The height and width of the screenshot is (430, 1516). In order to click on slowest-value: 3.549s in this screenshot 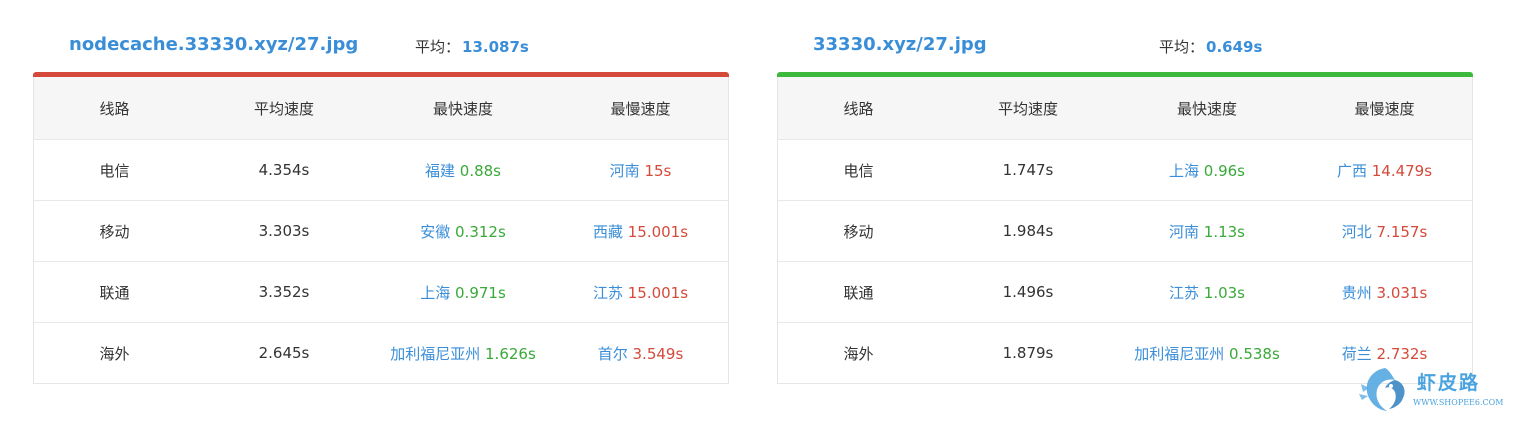, I will do `click(658, 353)`.